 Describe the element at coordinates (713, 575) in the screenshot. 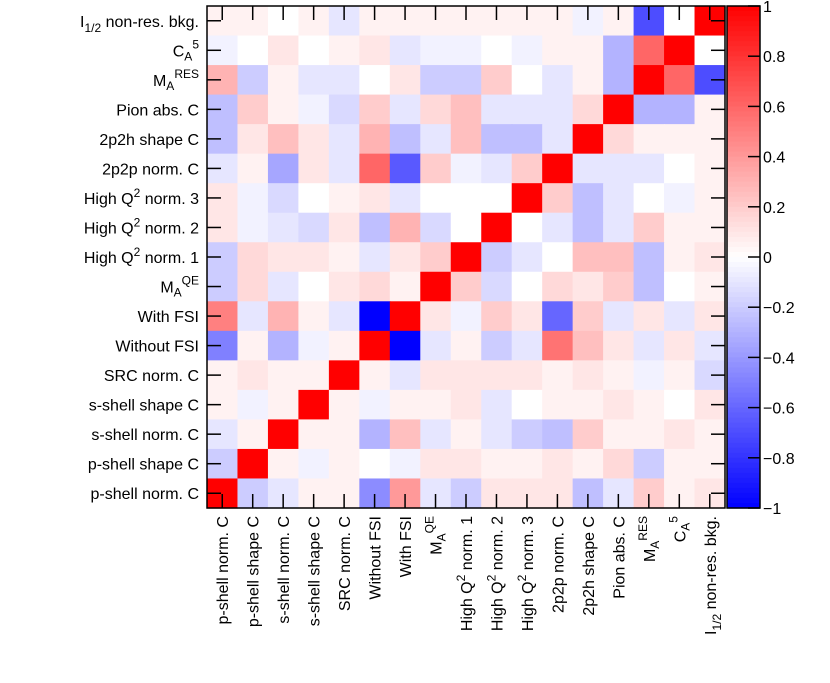

I see `x-label-i-1-2-non-res-bkg: I1/2 non-res. bkg.` at that location.